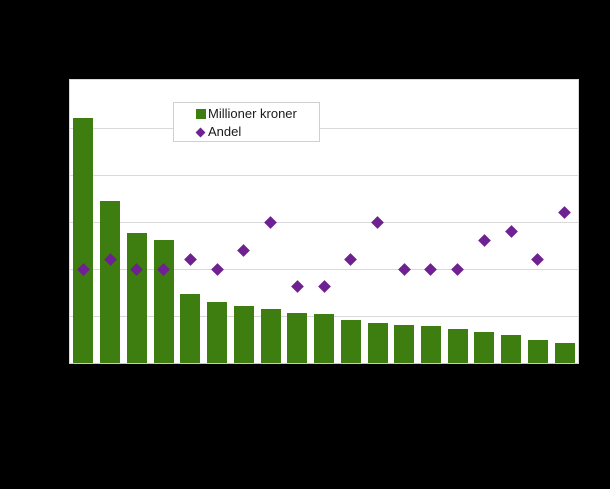  Describe the element at coordinates (201, 114) in the screenshot. I see `bar-series-swatch-icon` at that location.